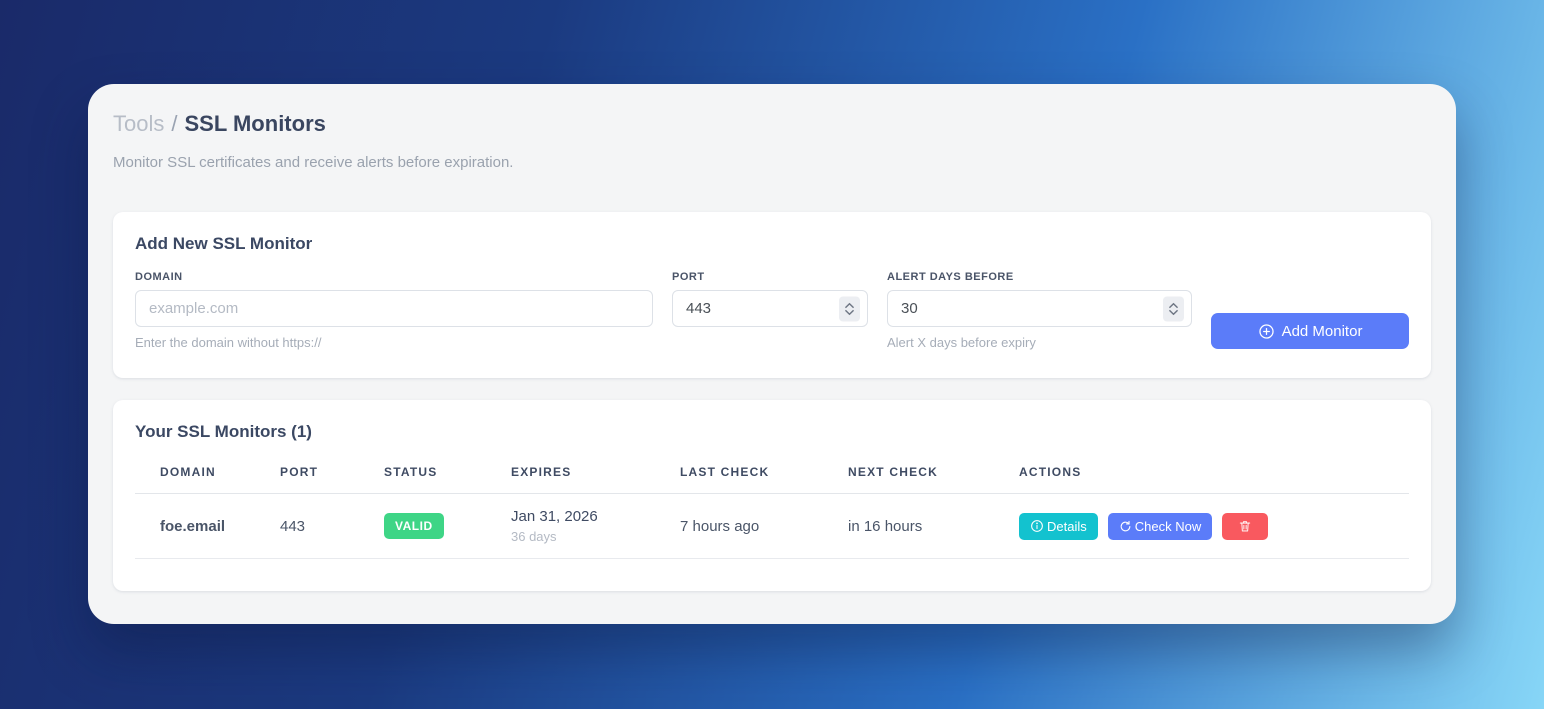 The height and width of the screenshot is (709, 1544). Describe the element at coordinates (933, 526) in the screenshot. I see `next-check-time: in 16 hours` at that location.